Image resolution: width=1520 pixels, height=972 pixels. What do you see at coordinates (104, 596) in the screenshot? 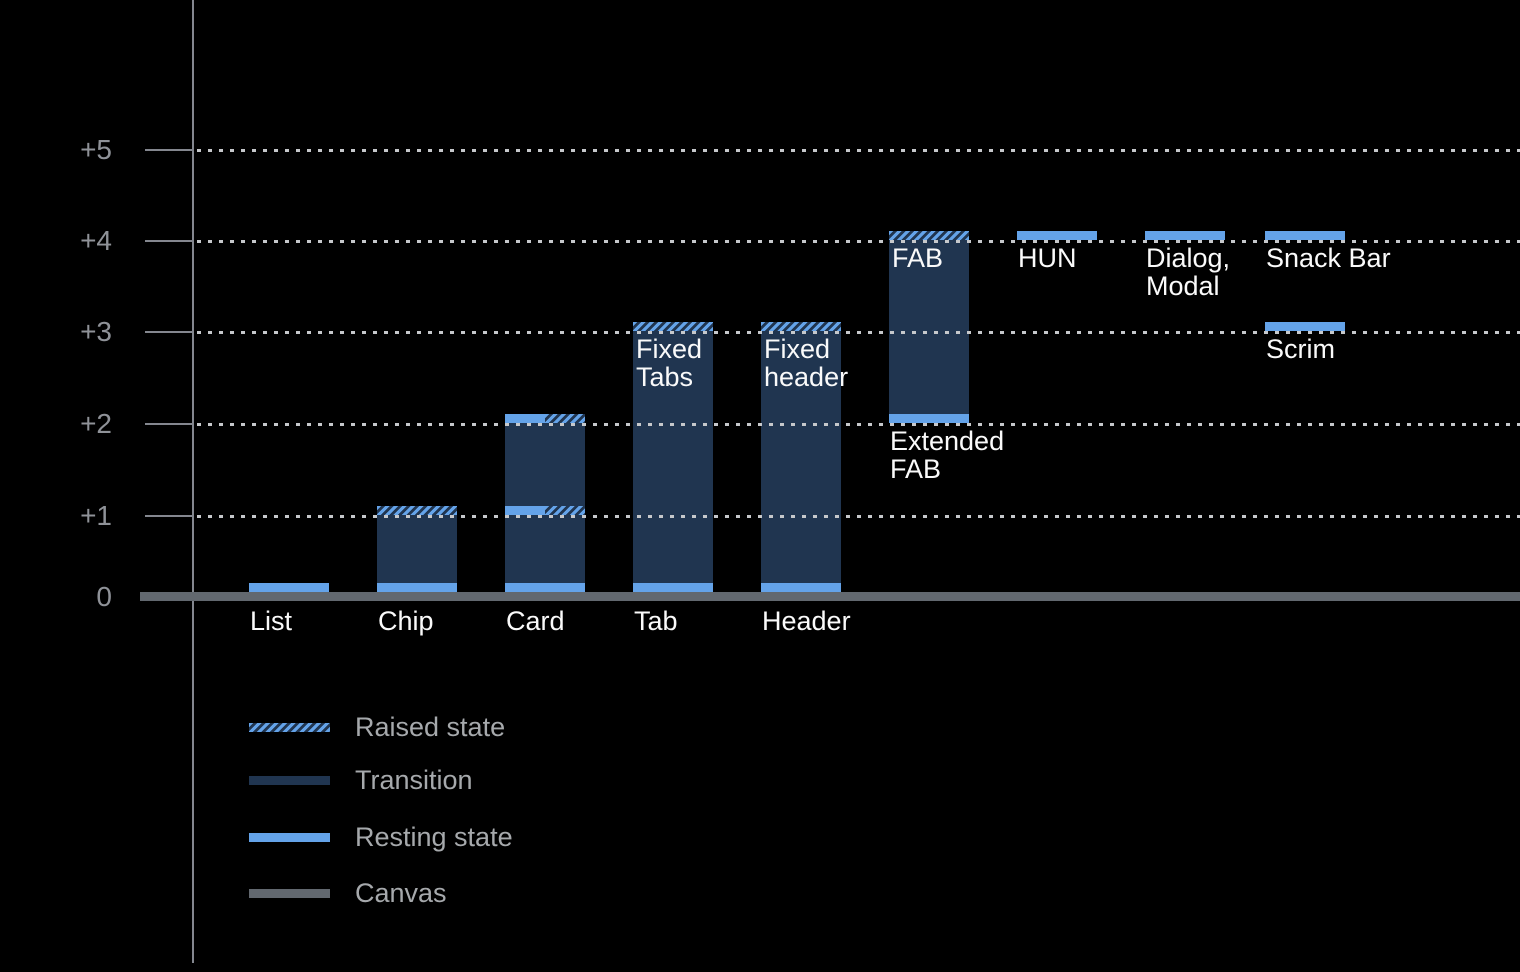
I see `ytick-label-0: 0` at bounding box center [104, 596].